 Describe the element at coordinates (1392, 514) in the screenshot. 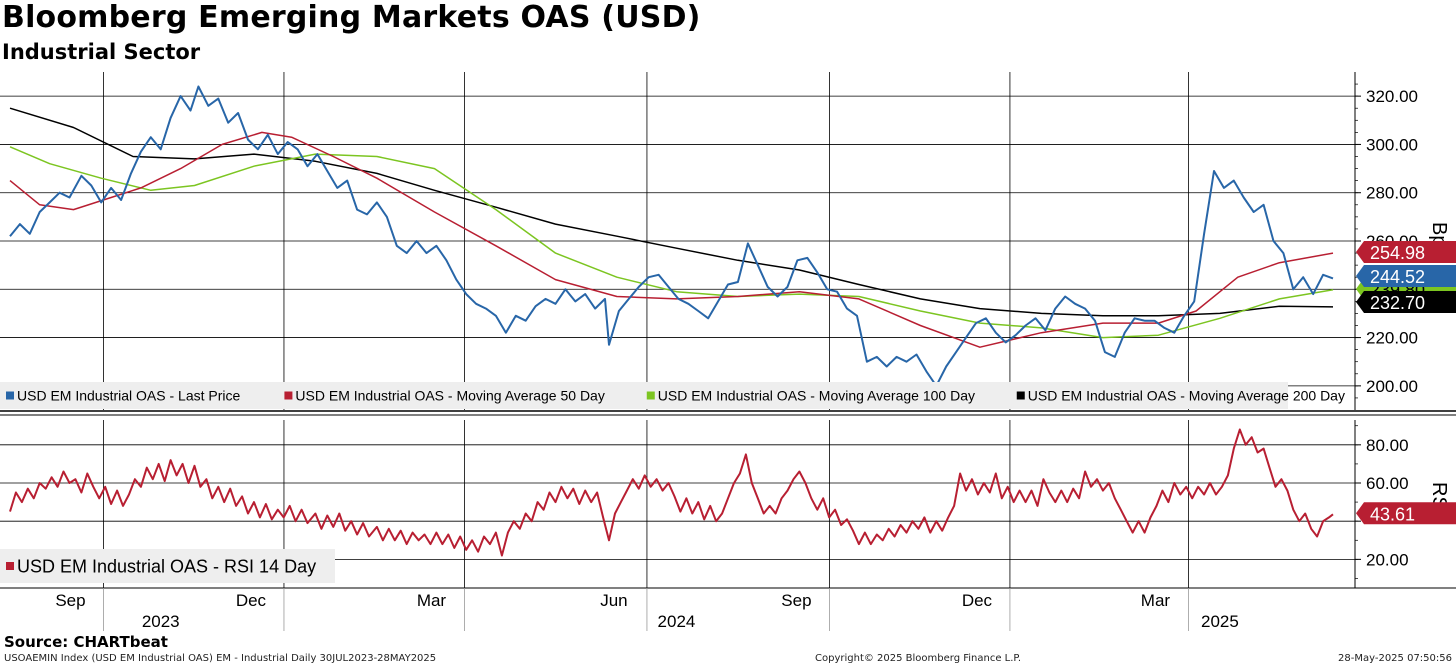

I see `value-tag-rsi-label: 43.61` at that location.